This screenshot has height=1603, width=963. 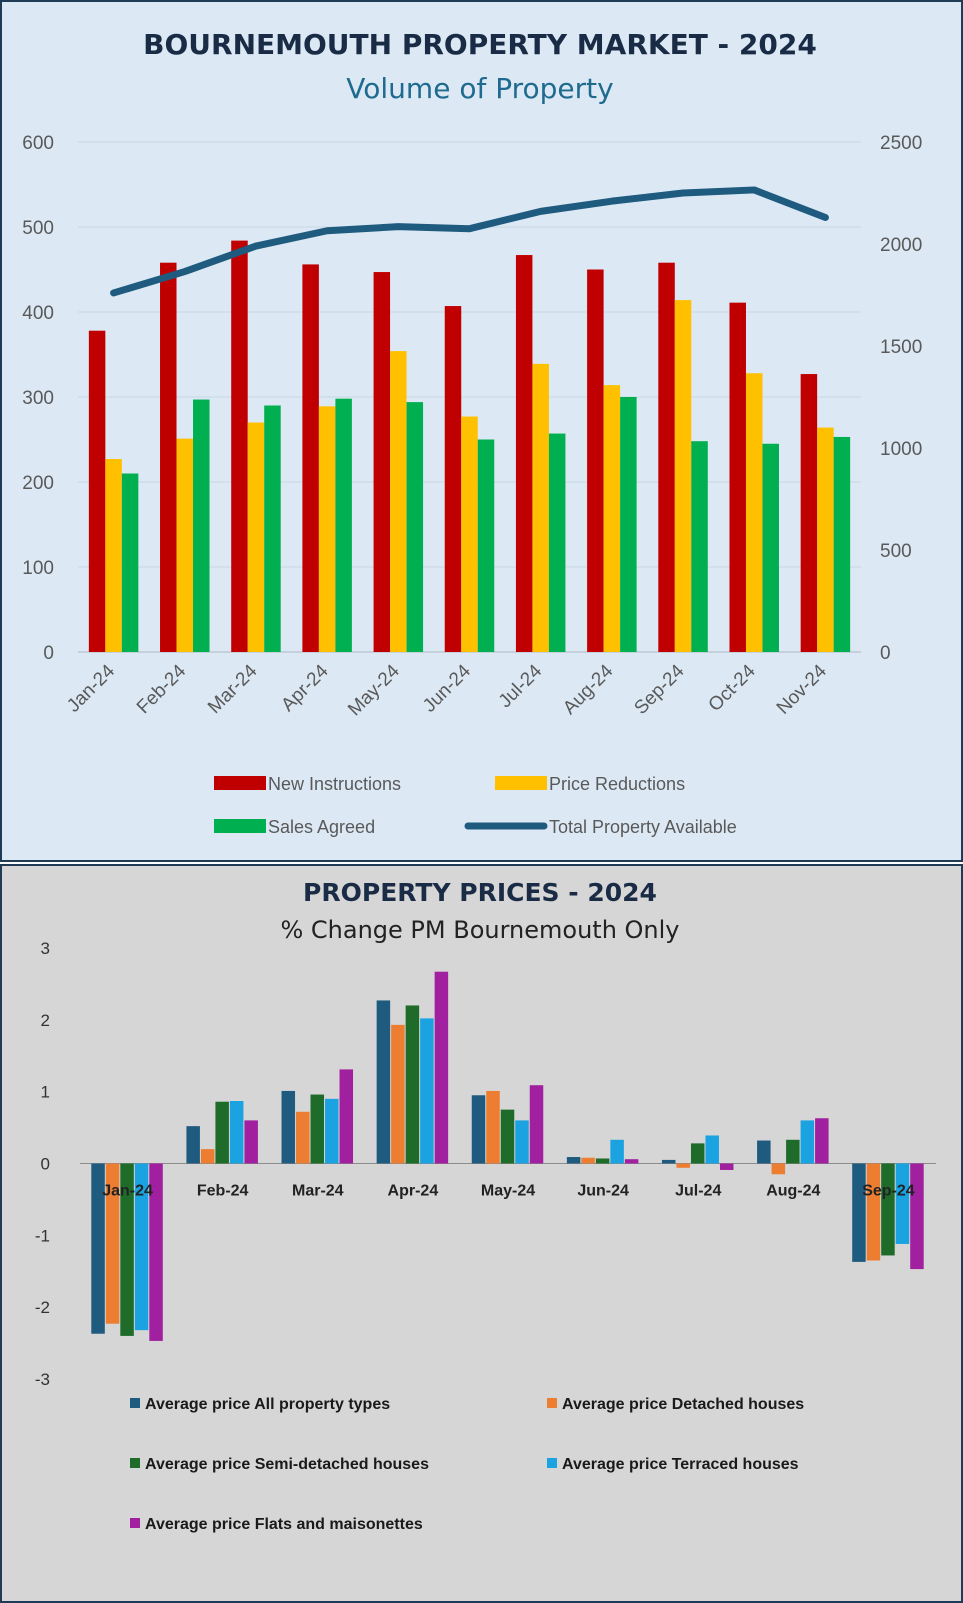 What do you see at coordinates (617, 784) in the screenshot?
I see `legend-label: Price Reductions` at bounding box center [617, 784].